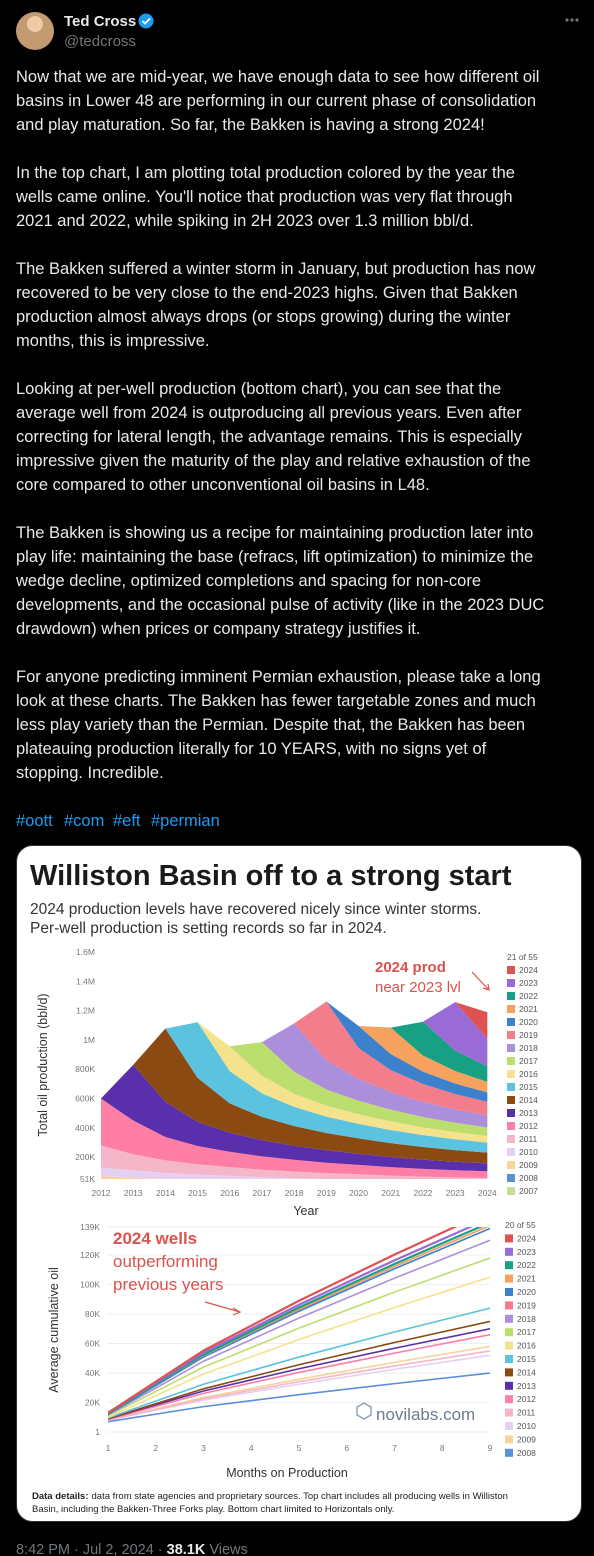 This screenshot has height=1556, width=594. What do you see at coordinates (422, 1193) in the screenshot?
I see `x-tick-label: 2022` at bounding box center [422, 1193].